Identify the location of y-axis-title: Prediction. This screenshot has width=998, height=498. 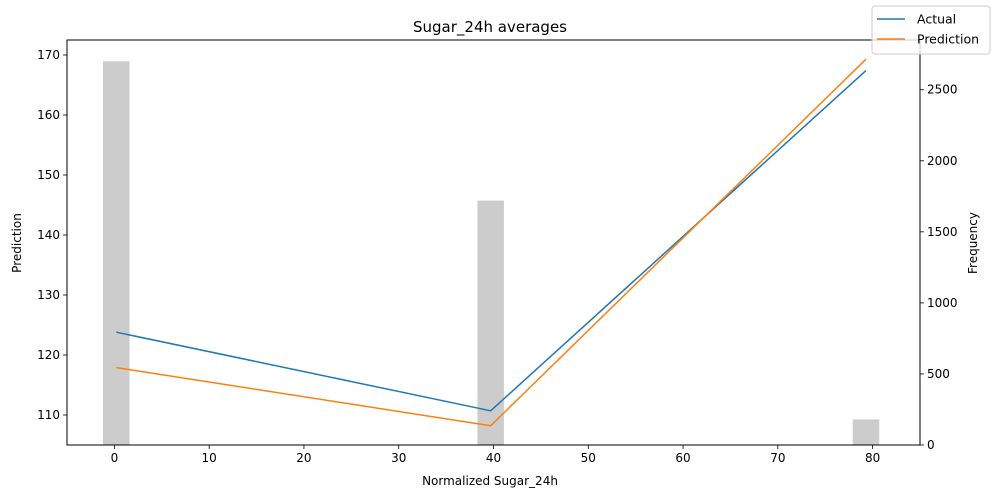
(17, 243).